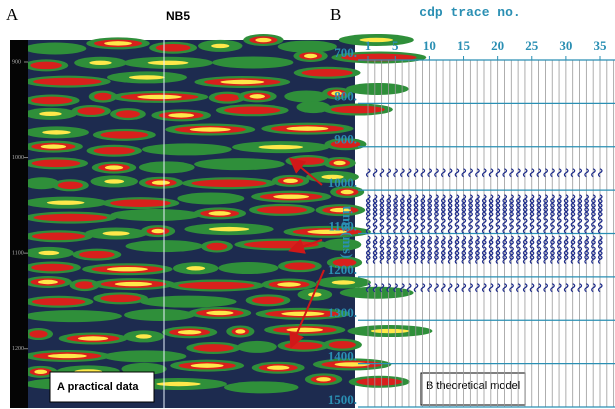 This screenshot has height=409, width=615. What do you see at coordinates (469, 12) in the screenshot?
I see `x-axis-title: cdp trace no.` at bounding box center [469, 12].